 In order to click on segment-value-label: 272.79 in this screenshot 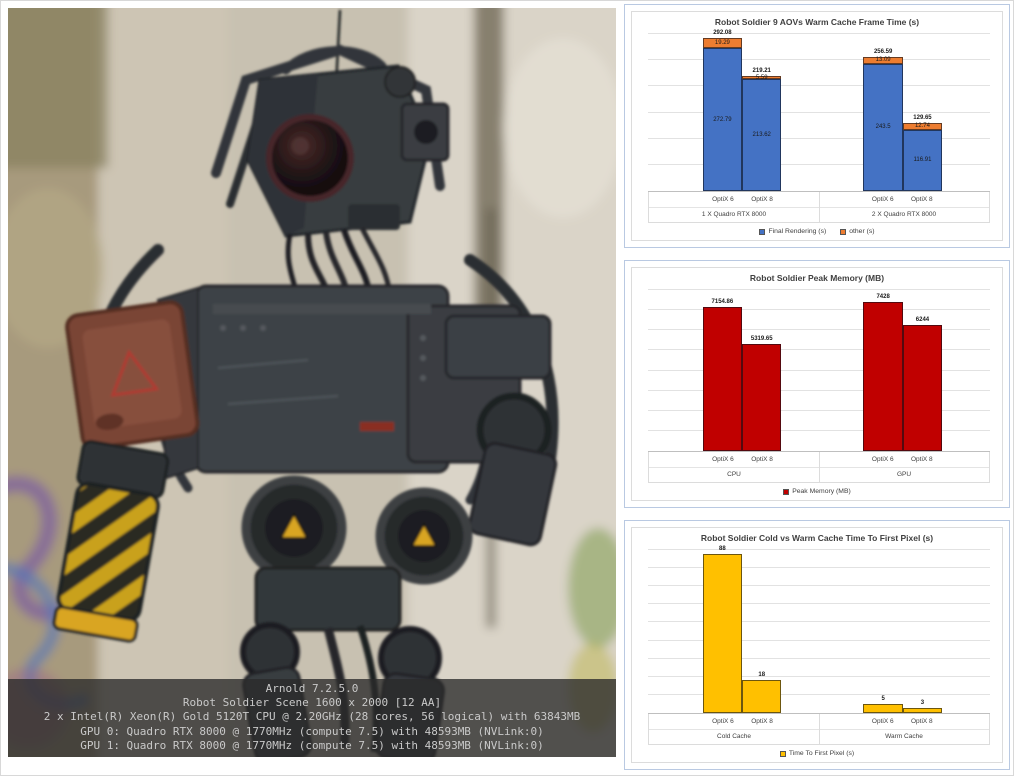, I will do `click(722, 119)`.